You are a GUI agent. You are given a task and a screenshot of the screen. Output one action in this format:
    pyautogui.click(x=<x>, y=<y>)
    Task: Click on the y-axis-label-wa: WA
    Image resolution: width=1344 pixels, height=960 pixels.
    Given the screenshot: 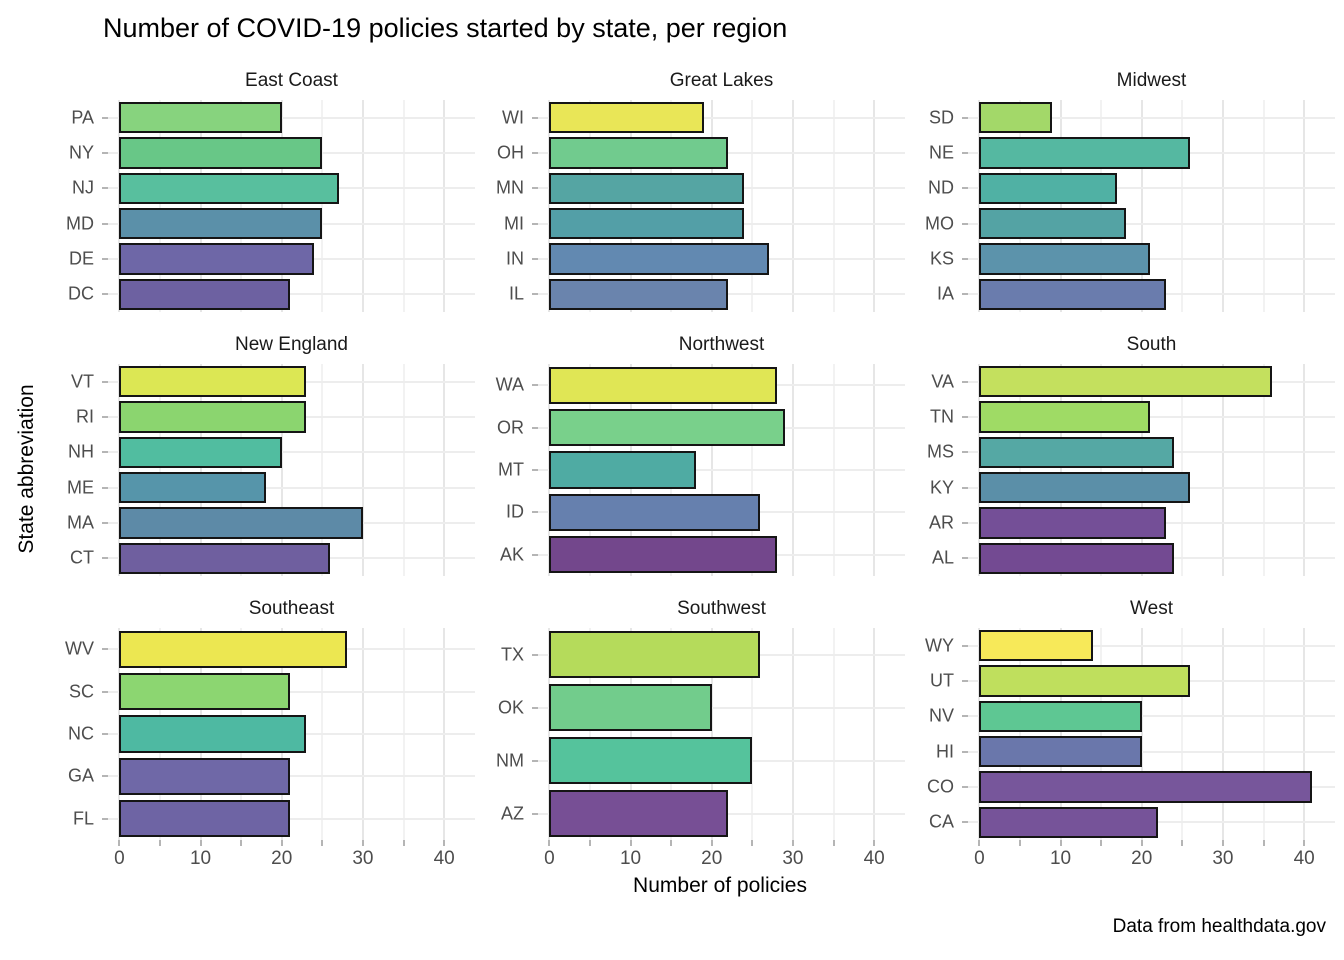 What is the action you would take?
    pyautogui.click(x=509, y=384)
    